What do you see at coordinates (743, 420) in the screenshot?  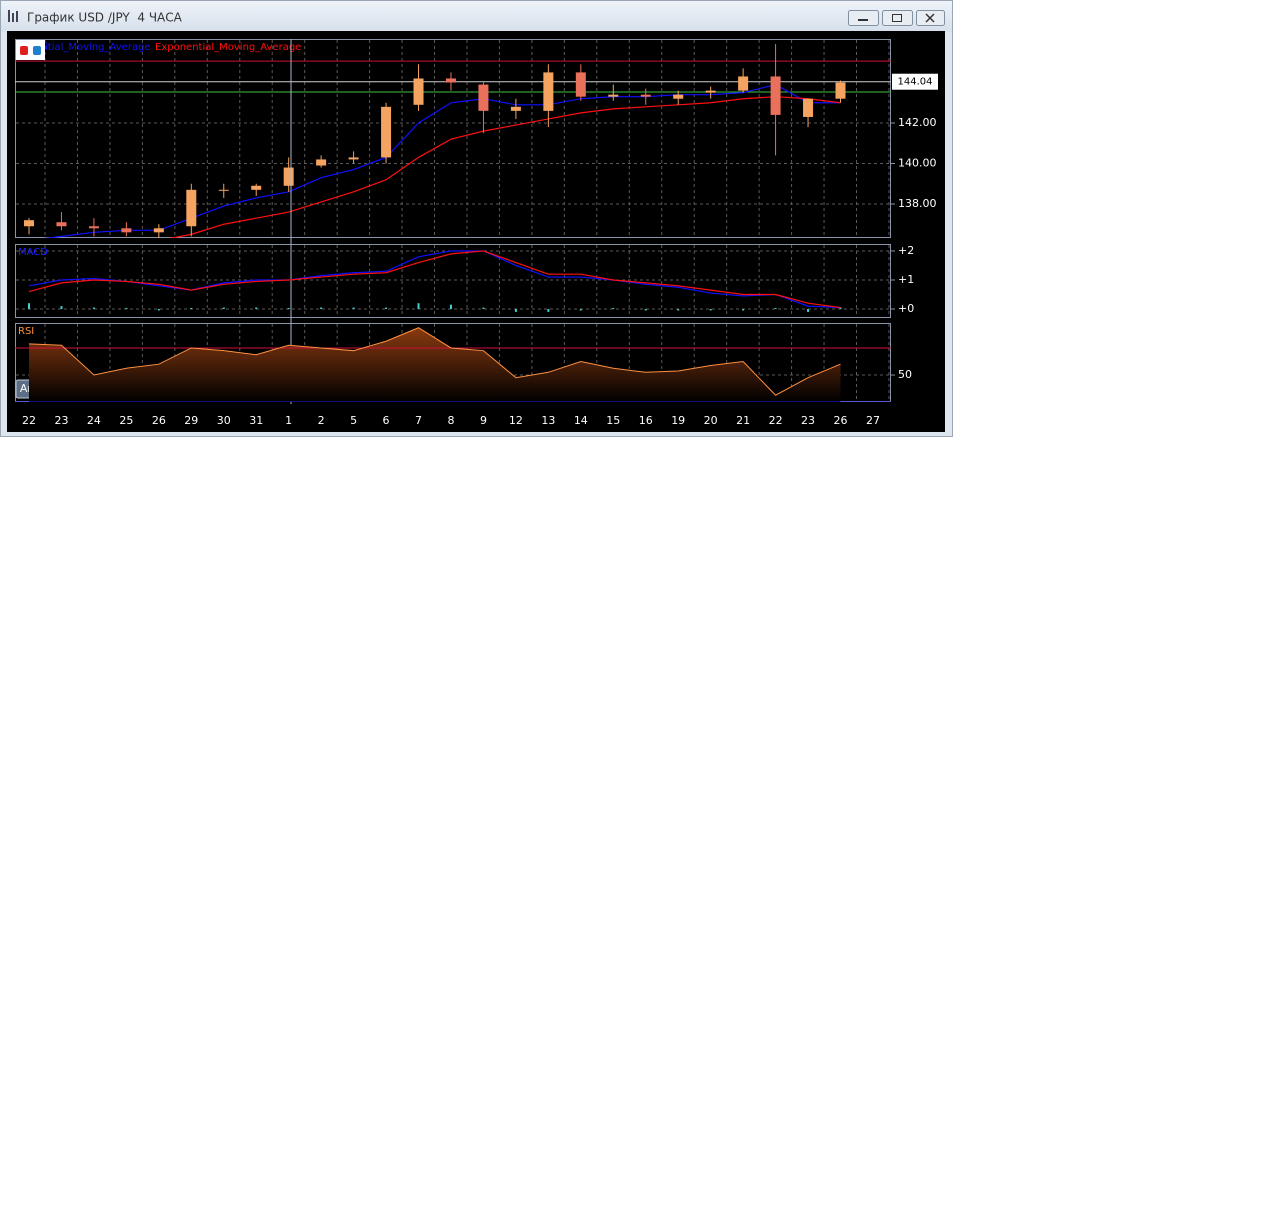 I see `x-tick-label: 21` at bounding box center [743, 420].